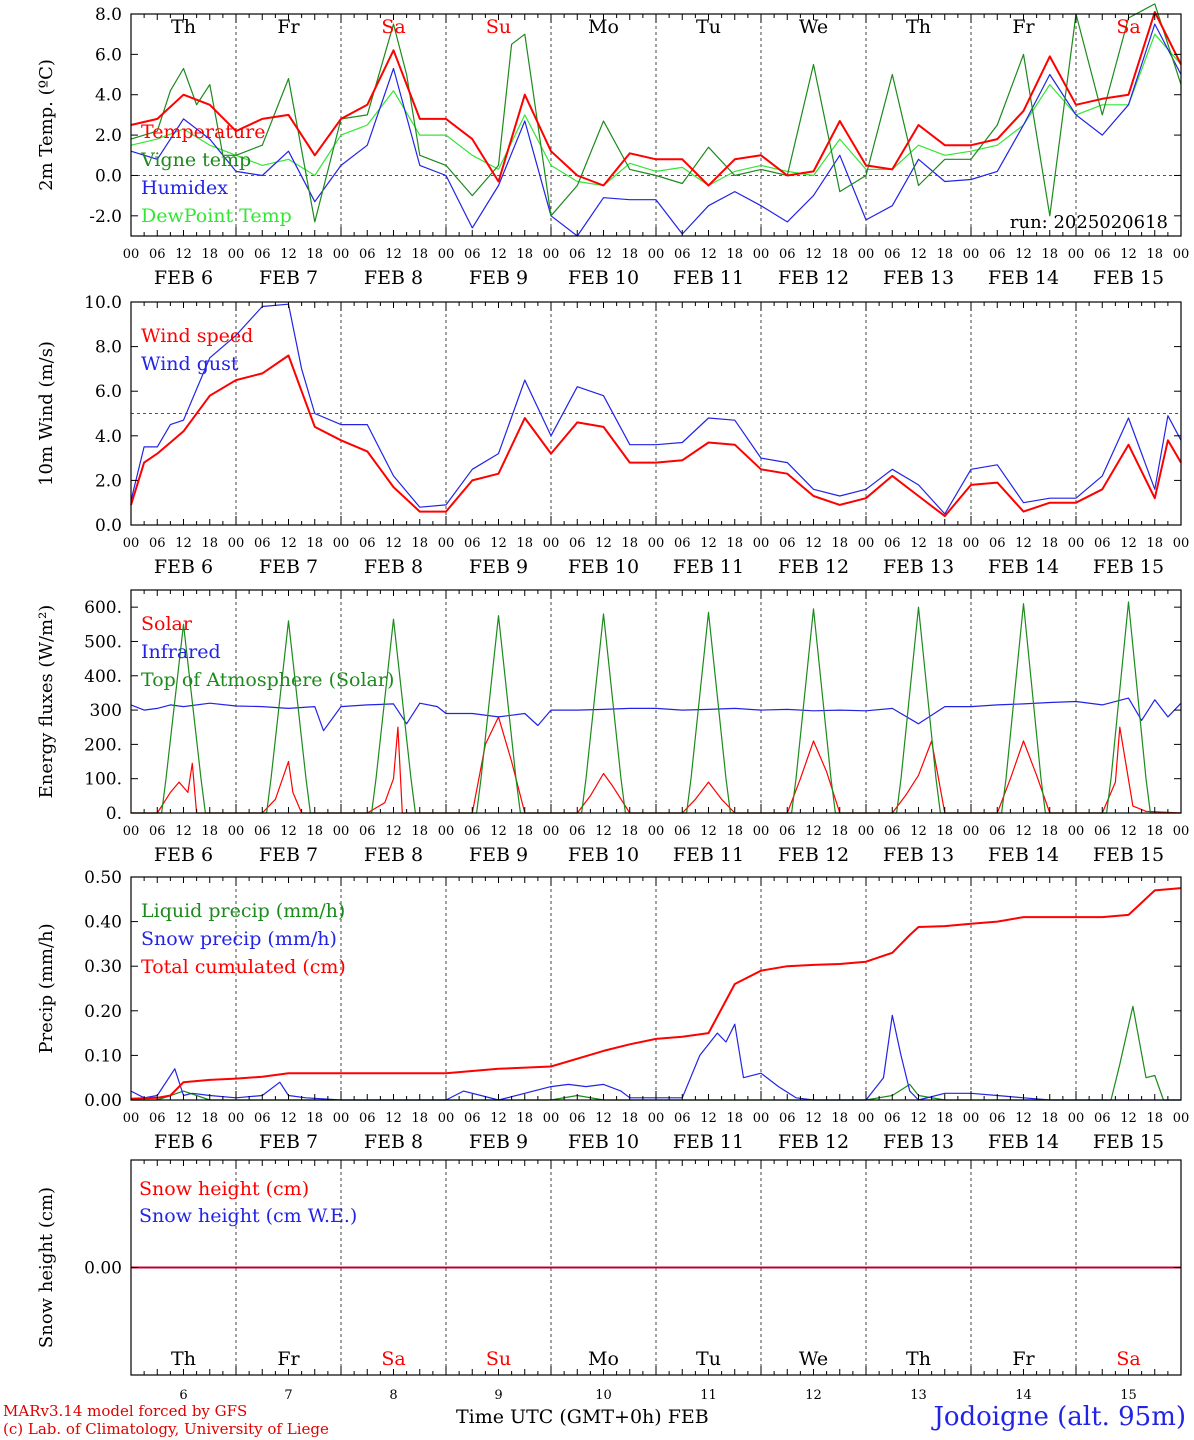 The image size is (1194, 1440). Describe the element at coordinates (603, 1359) in the screenshot. I see `weekday-label: Mo` at that location.